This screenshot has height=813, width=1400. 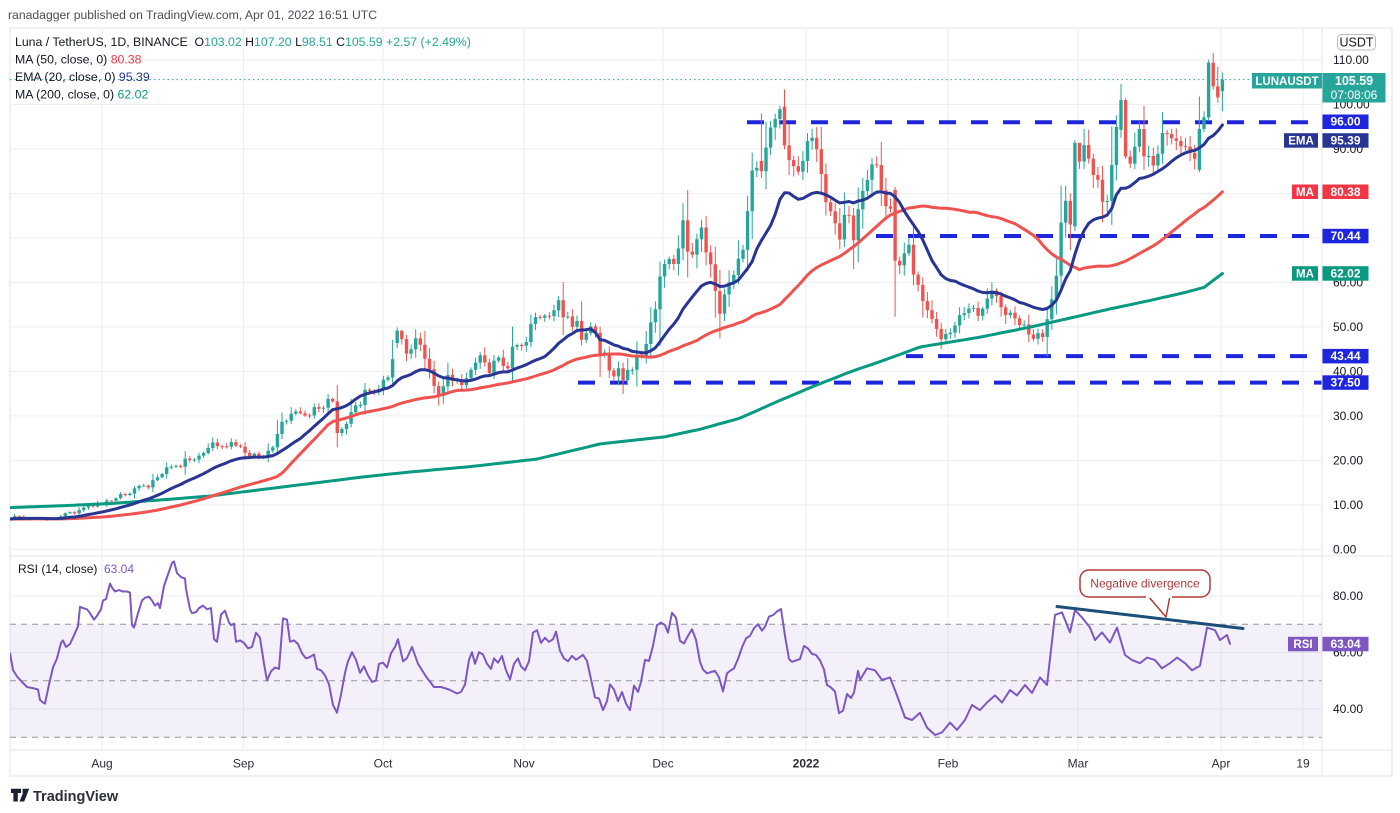 I want to click on svg-text: Dec, so click(x=662, y=764).